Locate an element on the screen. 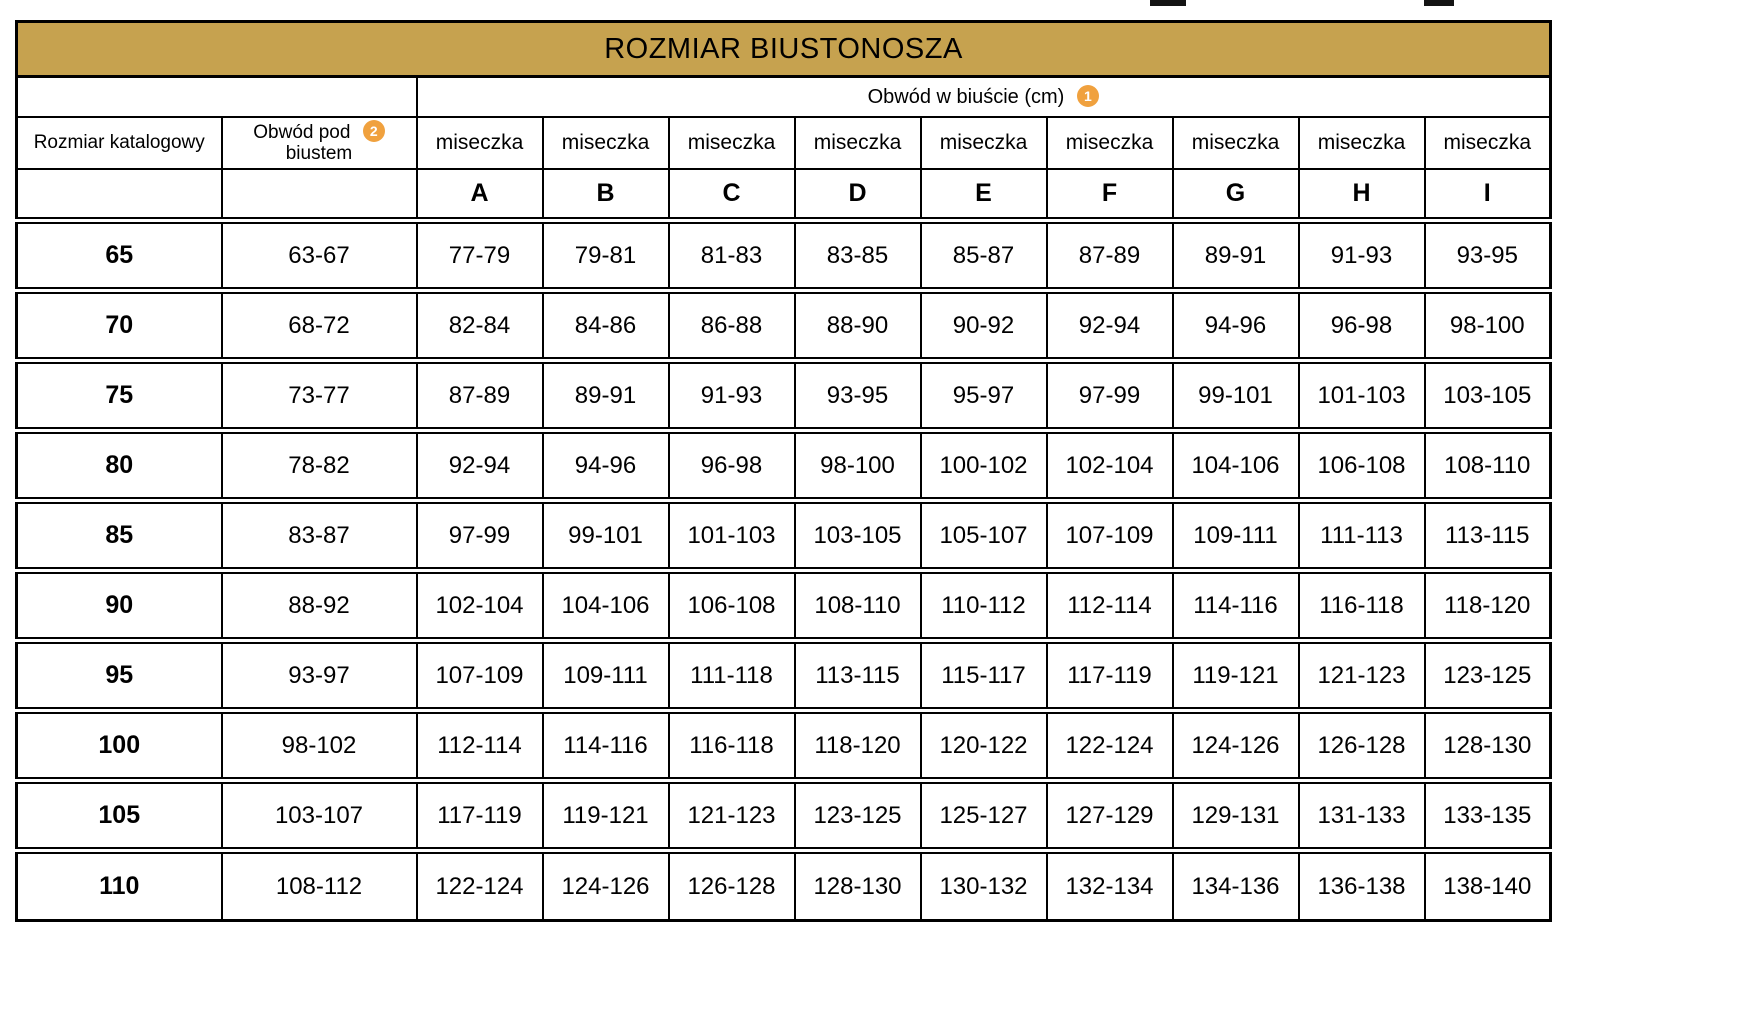 This screenshot has height=1031, width=1739. cup-range-cell: 109-111 is located at coordinates (605, 674).